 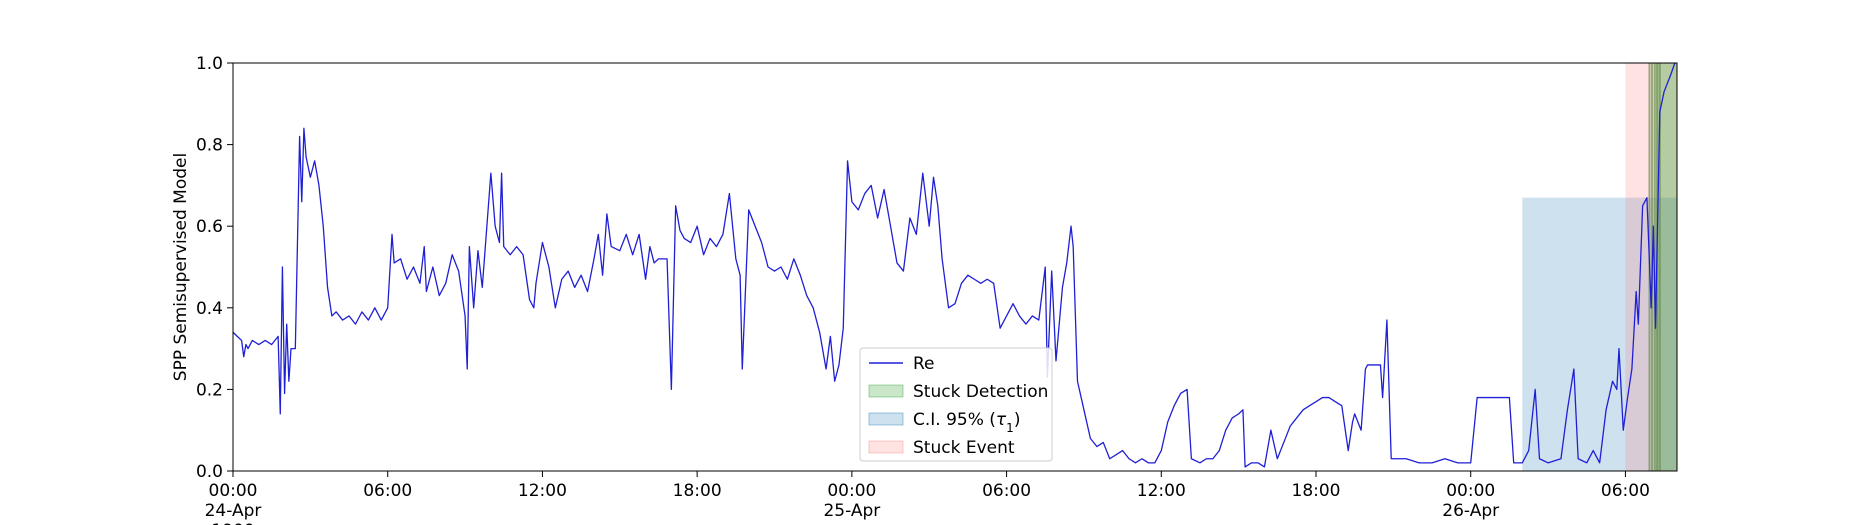 I want to click on y-axis-label: SPP Semisupervised Model, so click(x=181, y=267).